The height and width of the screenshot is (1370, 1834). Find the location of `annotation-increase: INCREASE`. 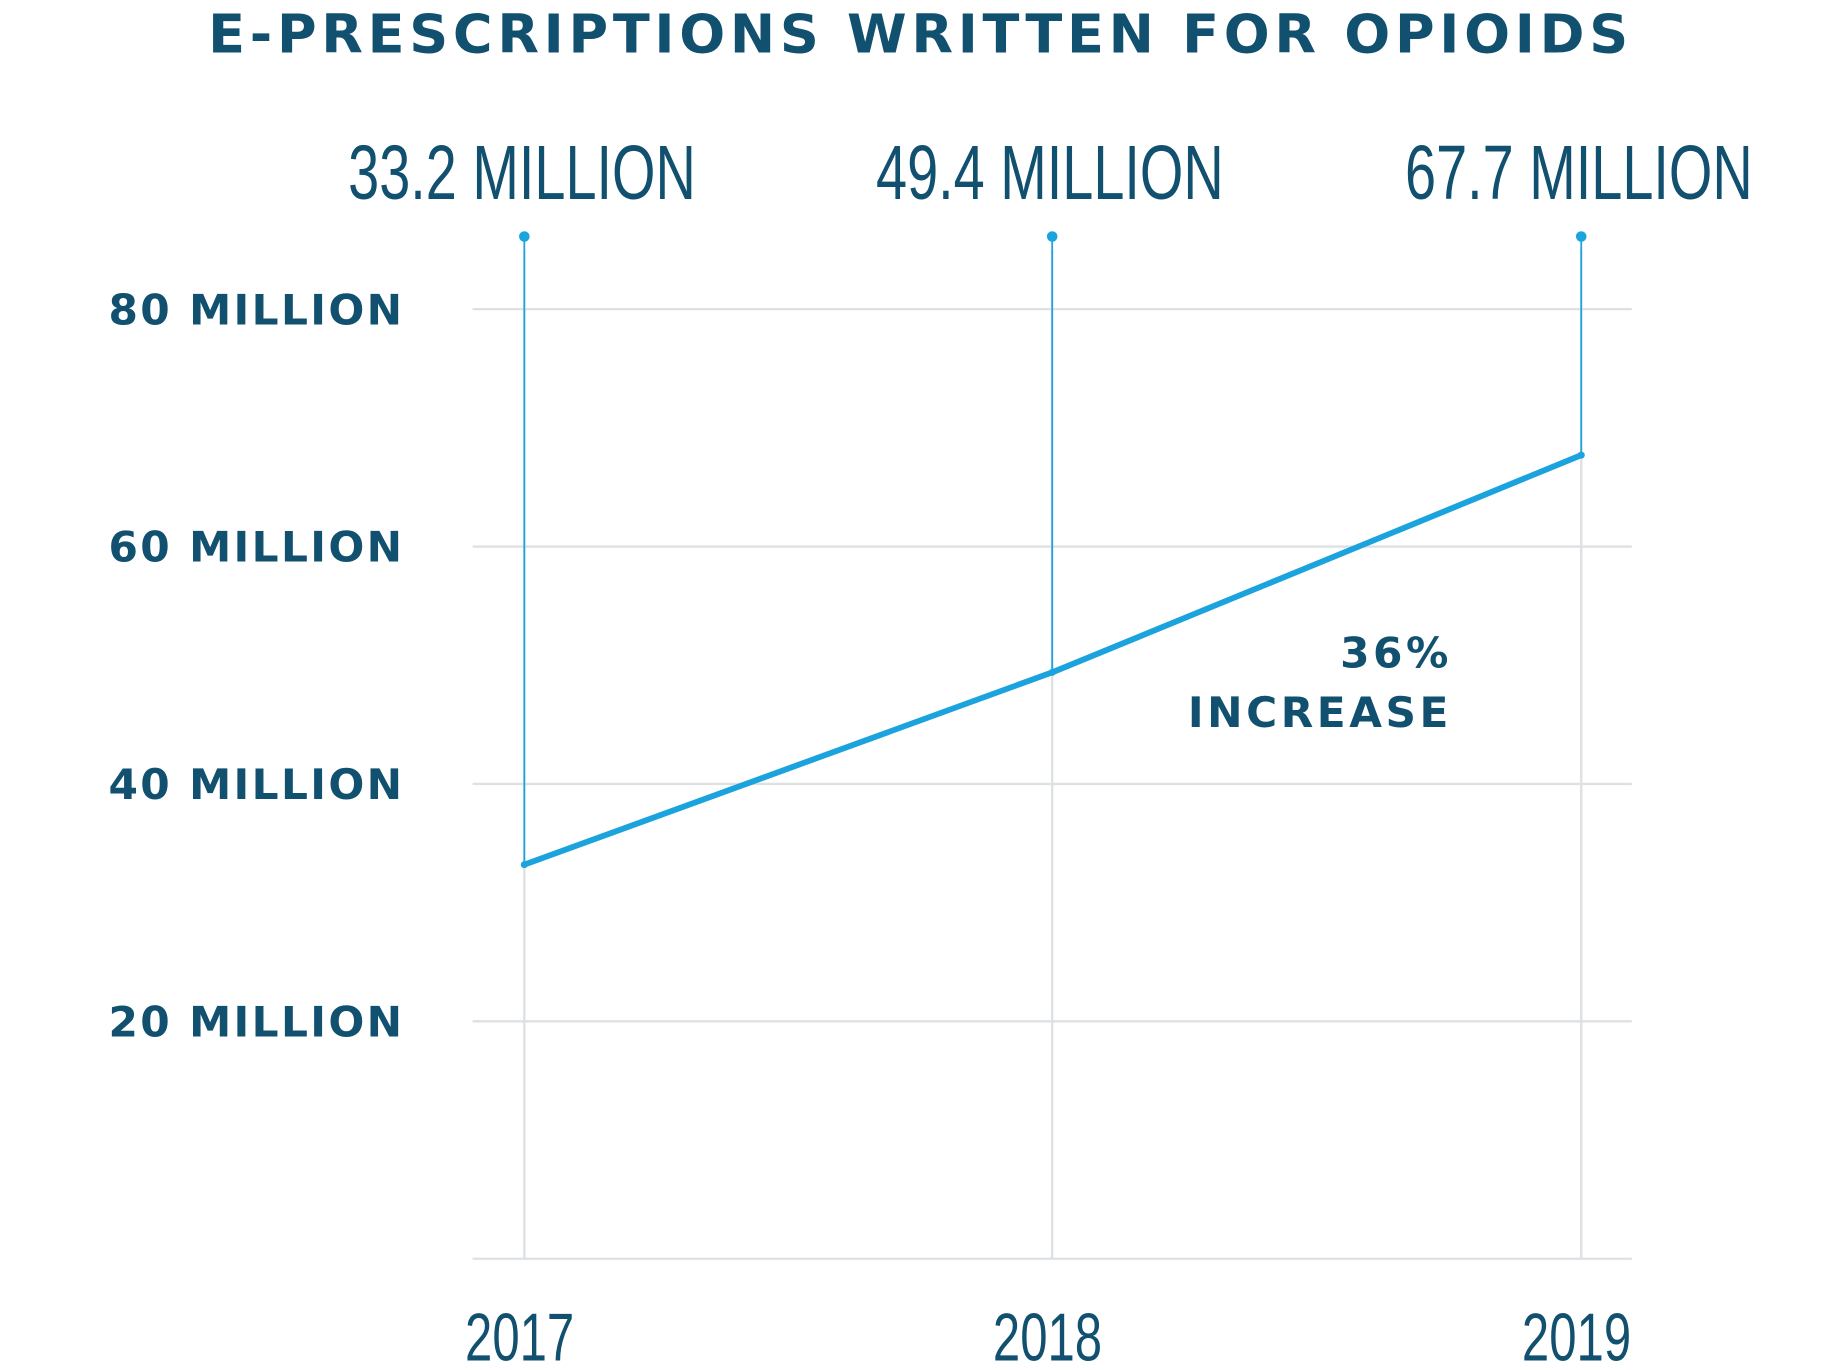

annotation-increase: INCREASE is located at coordinates (1320, 712).